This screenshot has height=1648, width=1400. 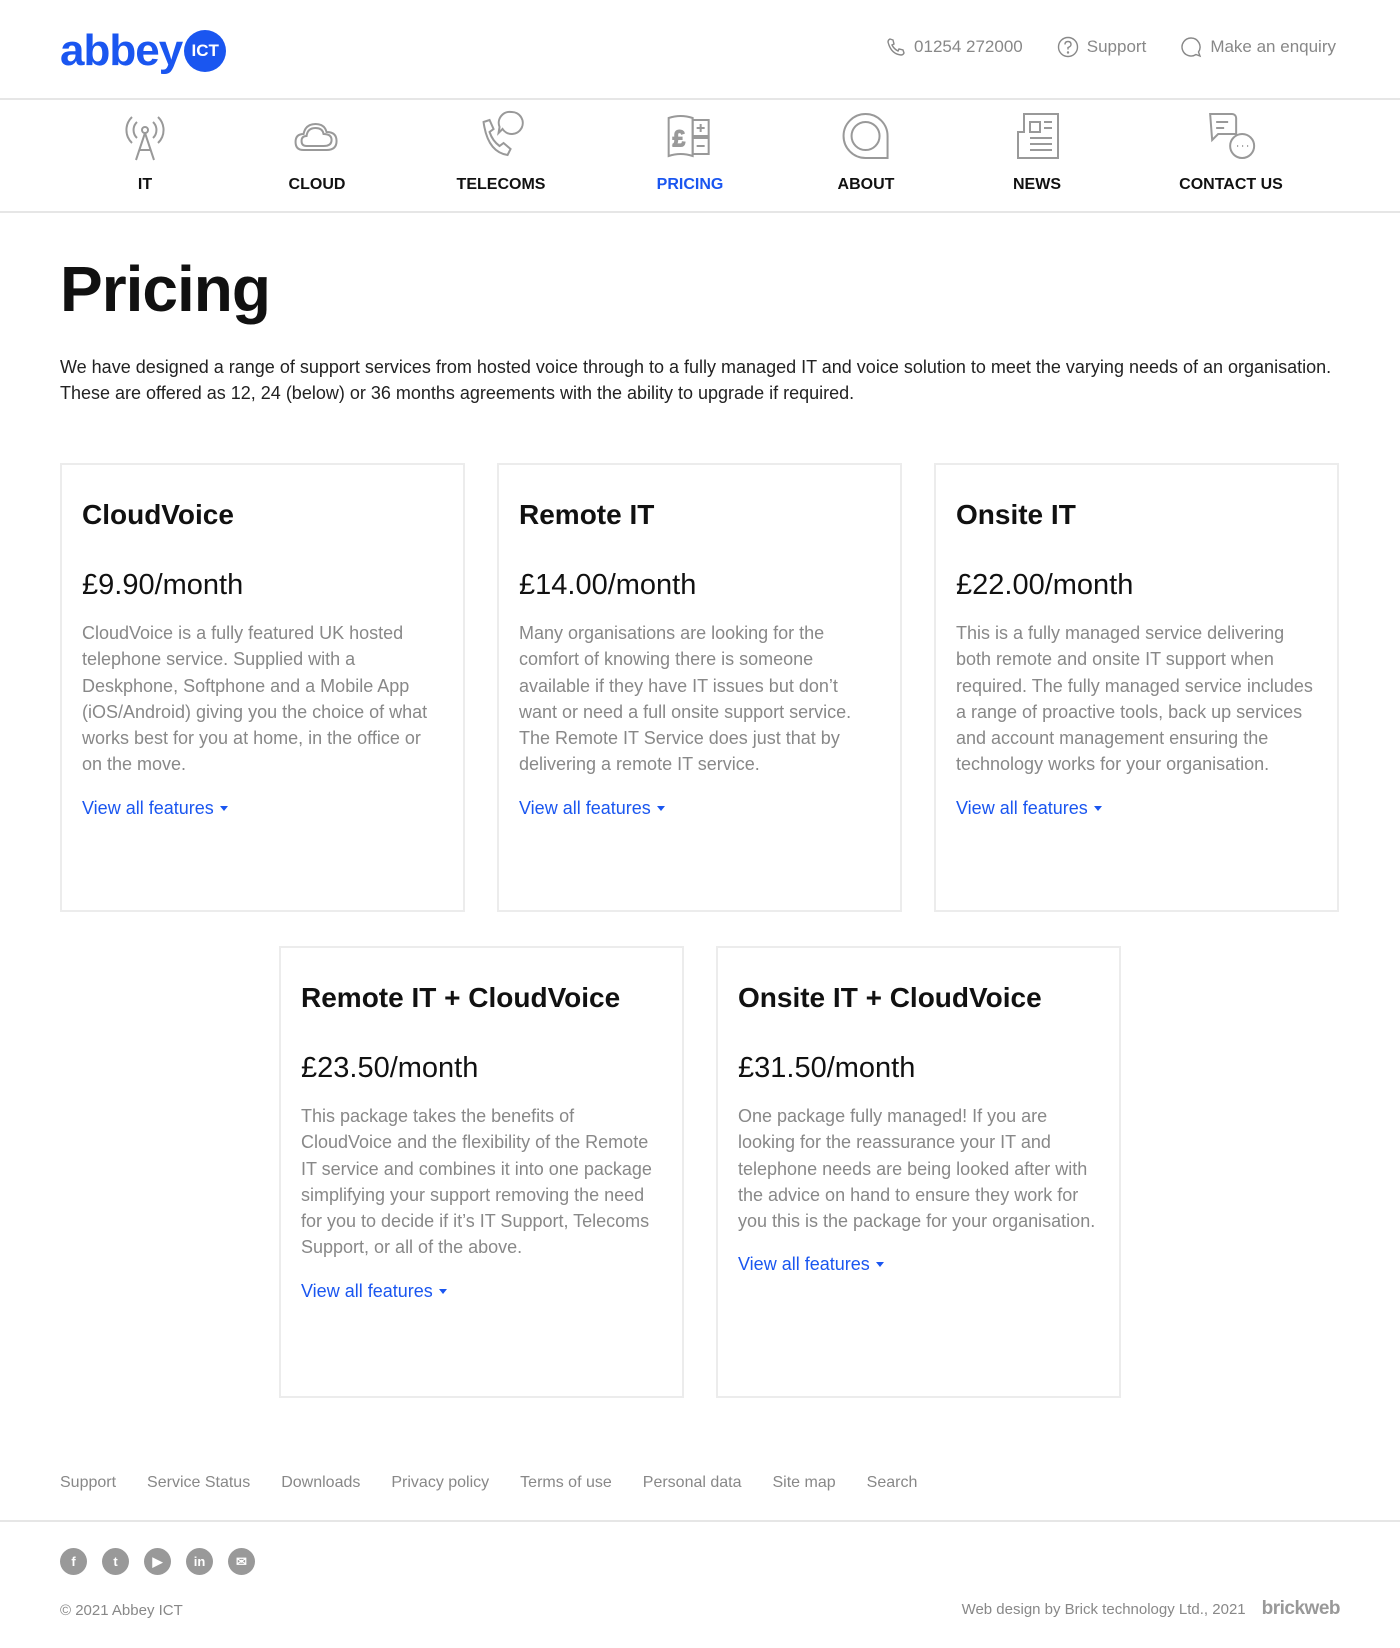 What do you see at coordinates (1301, 1608) in the screenshot?
I see `brickweb-logo: brickweb` at bounding box center [1301, 1608].